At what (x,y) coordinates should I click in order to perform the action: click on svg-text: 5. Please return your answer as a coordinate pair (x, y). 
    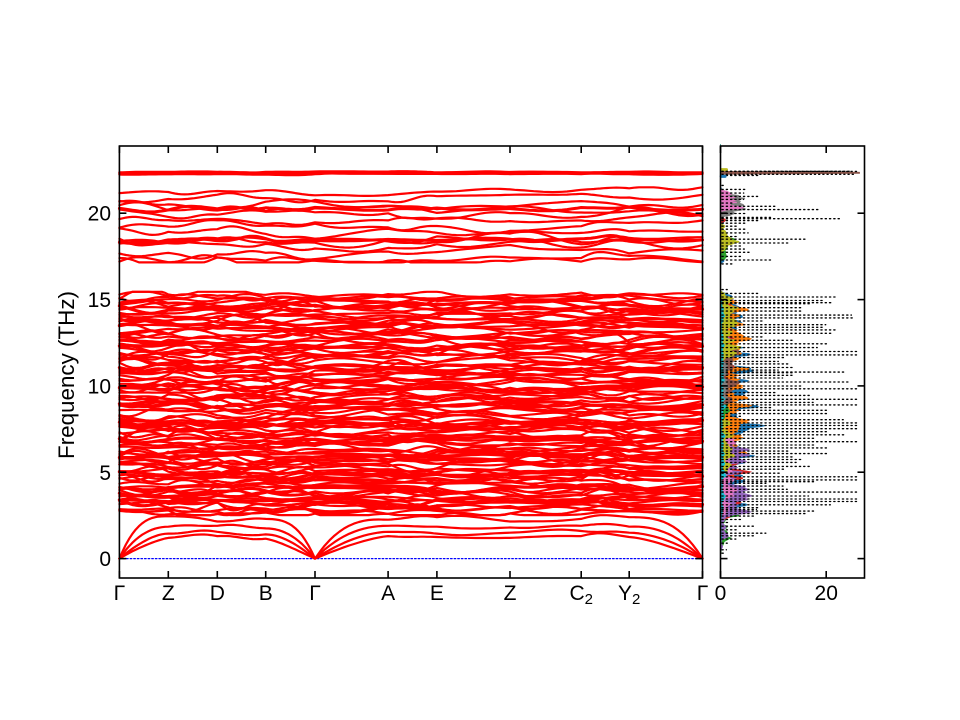
    Looking at the image, I should click on (105, 473).